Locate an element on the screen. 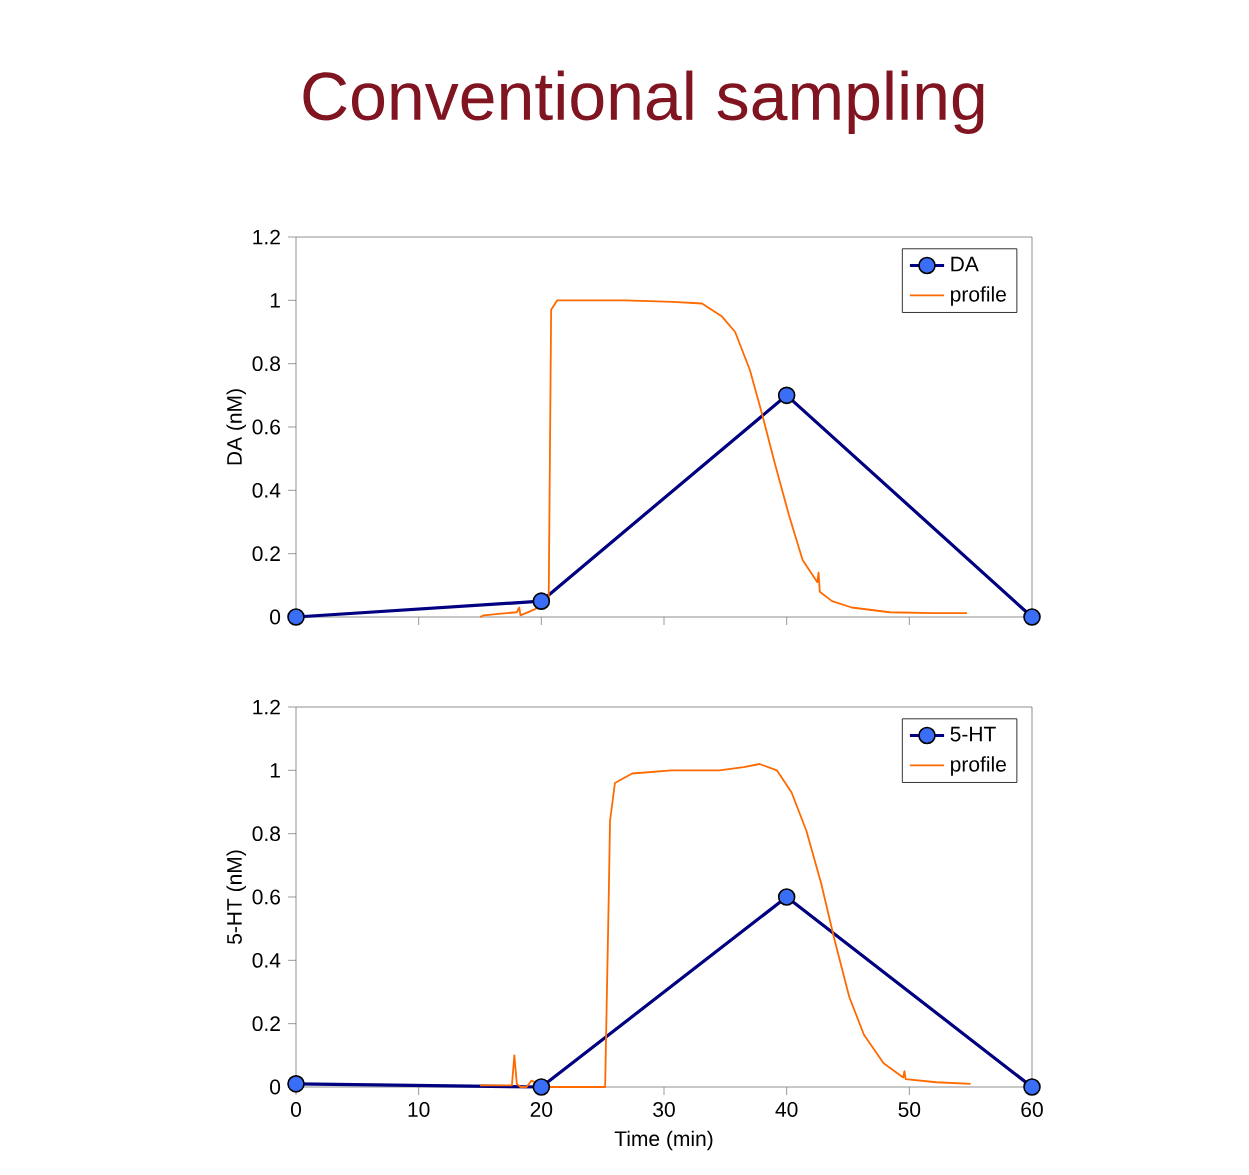 The height and width of the screenshot is (1175, 1249). x-tick-label: 20 is located at coordinates (541, 1109).